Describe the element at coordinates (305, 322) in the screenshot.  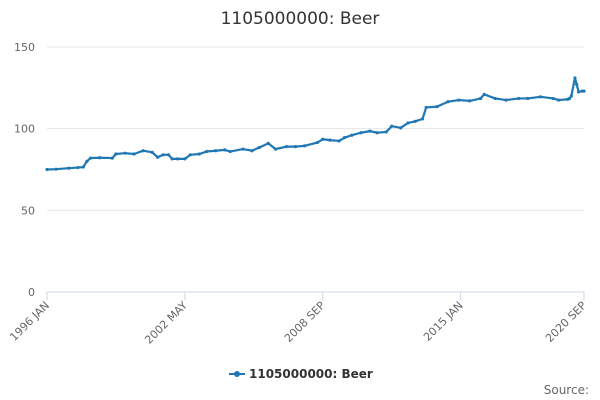
I see `x-tick-label: 2008 SEP` at that location.